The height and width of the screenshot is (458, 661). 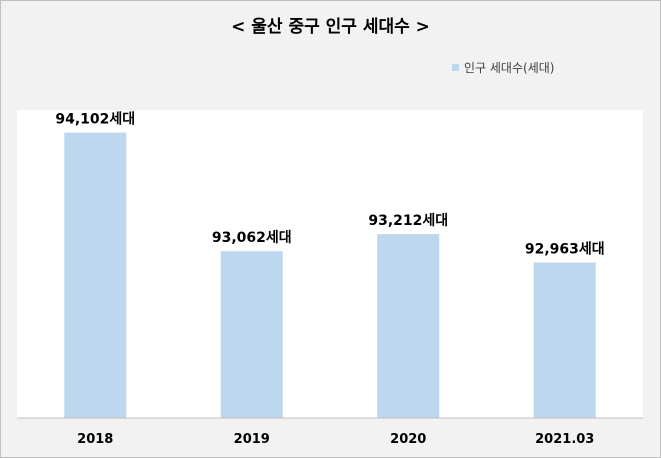 What do you see at coordinates (408, 221) in the screenshot?
I see `data-label: 93,212세대` at bounding box center [408, 221].